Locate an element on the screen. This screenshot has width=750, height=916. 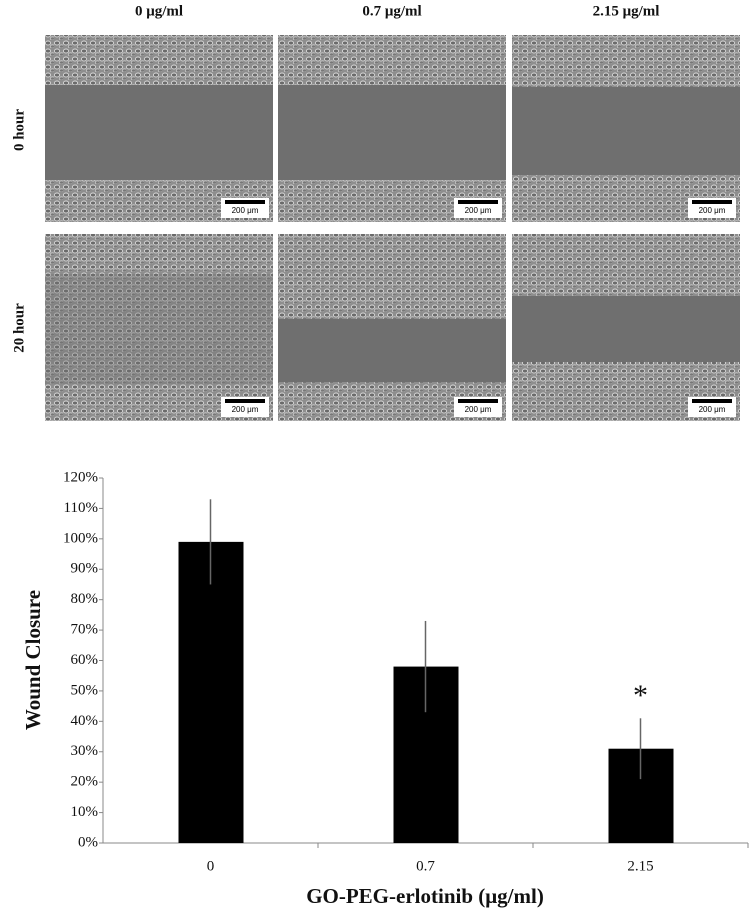
y-tick-label: 70% is located at coordinates (85, 630).